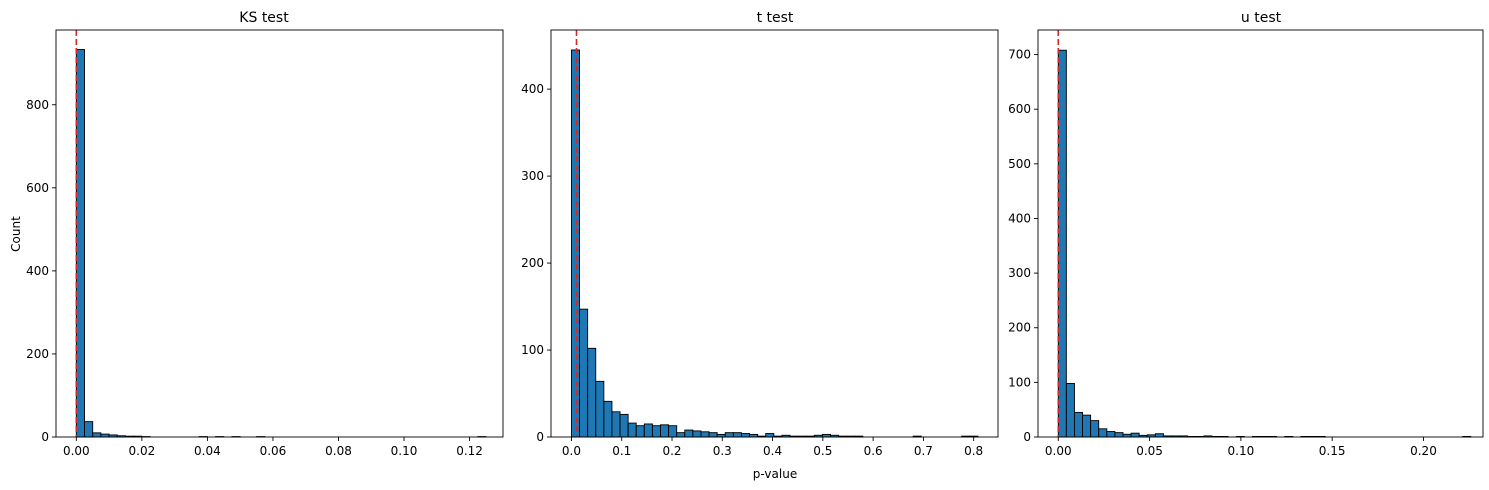 This screenshot has width=1489, height=490. What do you see at coordinates (1261, 18) in the screenshot?
I see `u-test-title: u test` at bounding box center [1261, 18].